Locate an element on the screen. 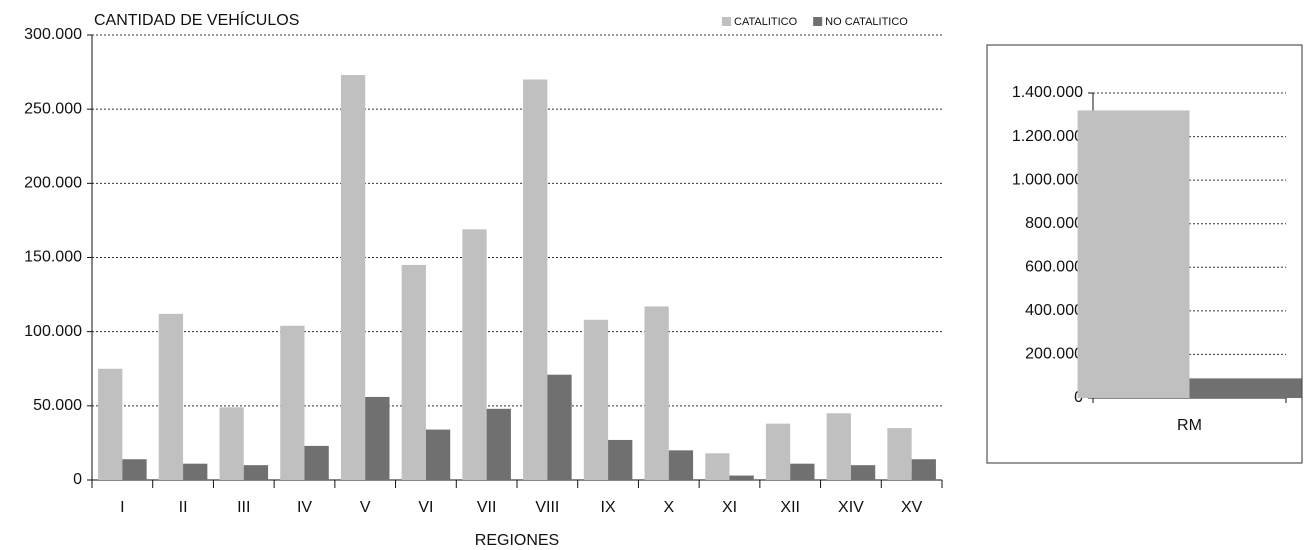 The height and width of the screenshot is (550, 1309). y-tick-label: 600.000 is located at coordinates (1054, 267).